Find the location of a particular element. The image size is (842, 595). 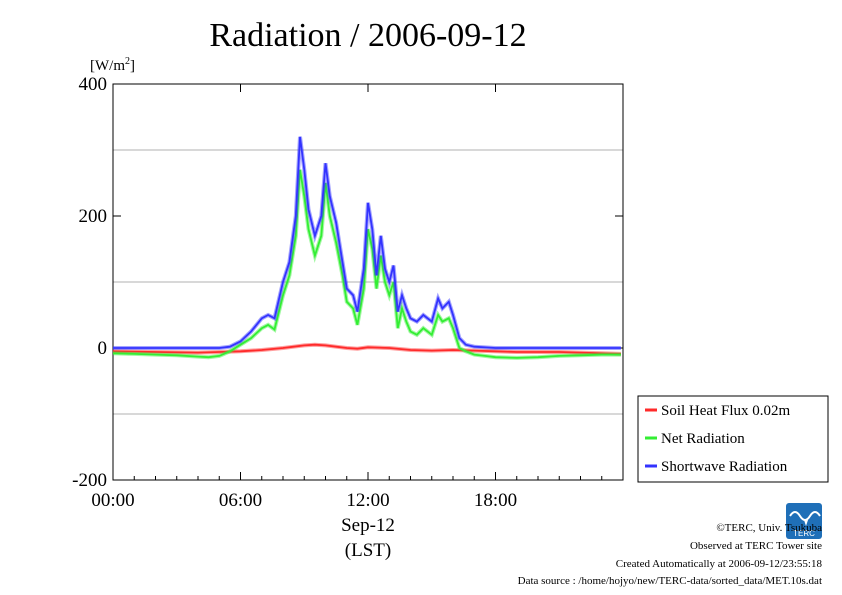

y-tick-label: 0 is located at coordinates (103, 348).